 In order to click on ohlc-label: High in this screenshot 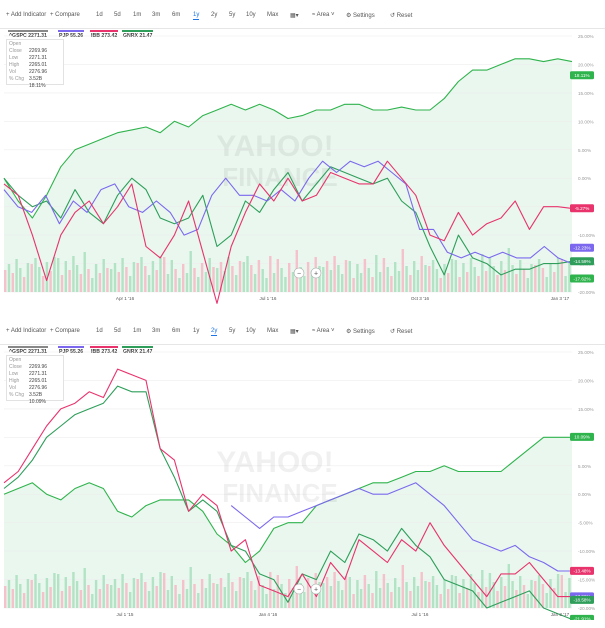, I will do `click(14, 381)`.